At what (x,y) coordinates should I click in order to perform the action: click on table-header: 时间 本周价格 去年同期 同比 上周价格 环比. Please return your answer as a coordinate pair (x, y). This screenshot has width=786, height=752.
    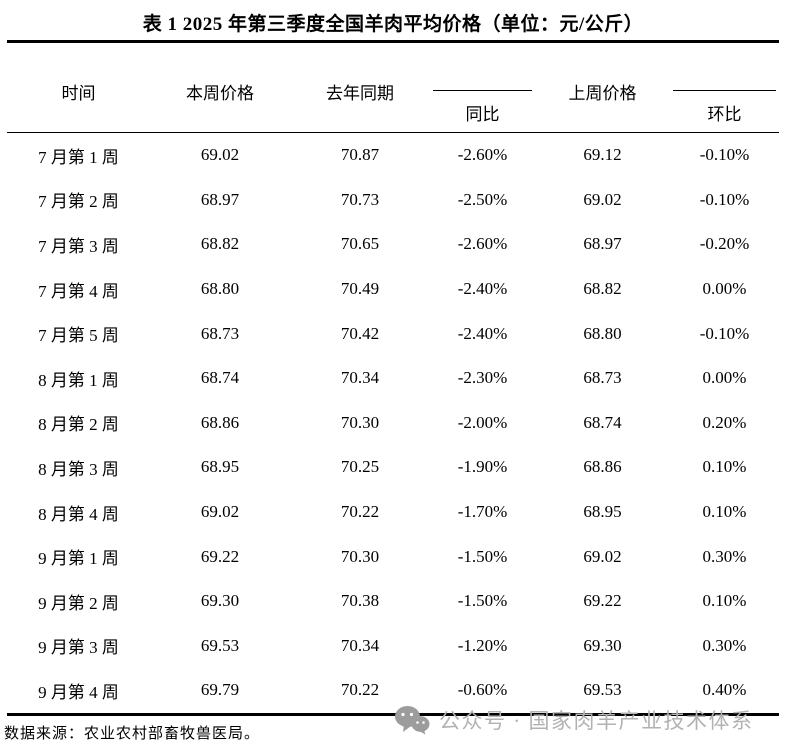
    Looking at the image, I should click on (393, 88).